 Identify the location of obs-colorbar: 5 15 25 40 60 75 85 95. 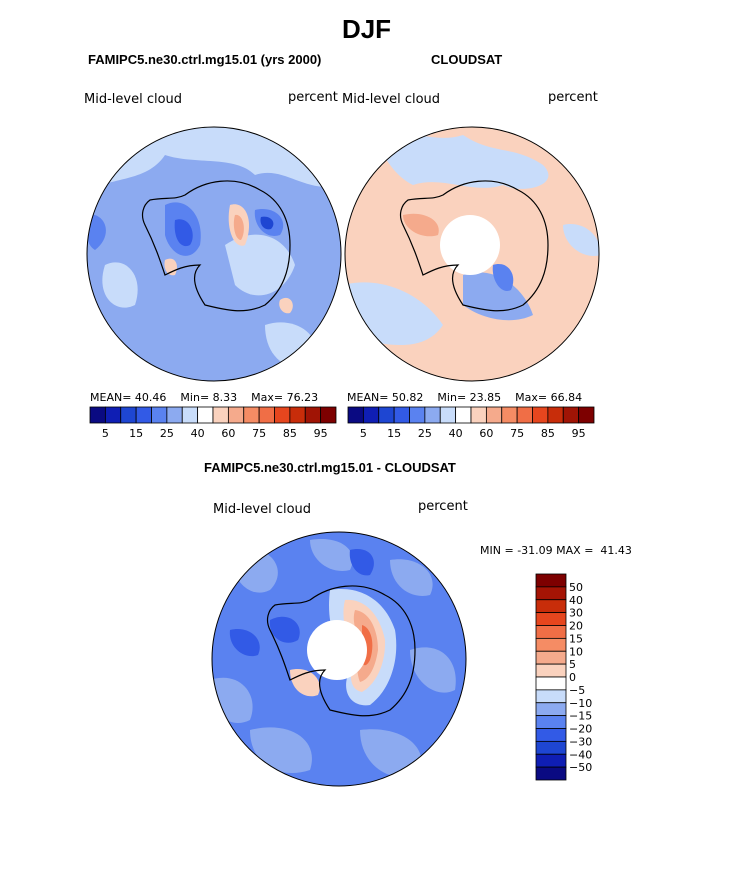
(471, 423).